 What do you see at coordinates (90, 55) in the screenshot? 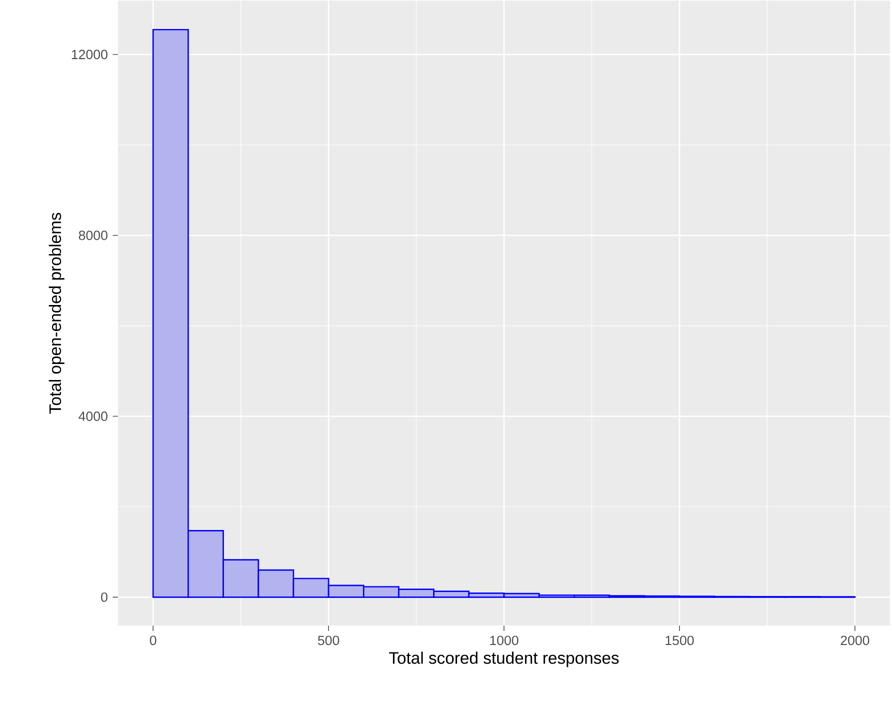
I see `y-tick-label: 12000` at bounding box center [90, 55].